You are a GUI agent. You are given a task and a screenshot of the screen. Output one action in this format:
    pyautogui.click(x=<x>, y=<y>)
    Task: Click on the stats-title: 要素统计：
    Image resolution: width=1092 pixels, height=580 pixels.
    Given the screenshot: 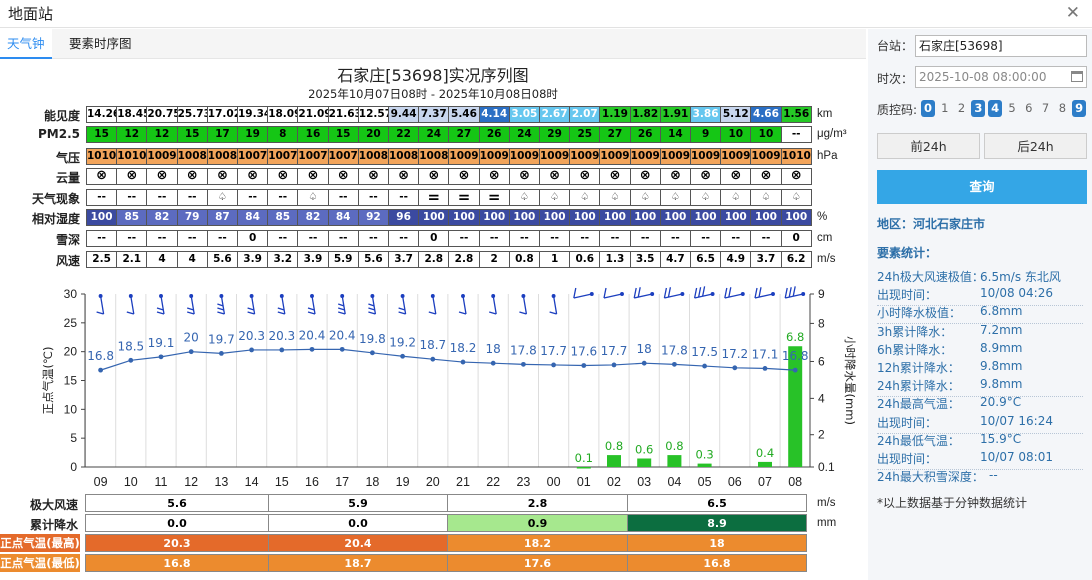 What is the action you would take?
    pyautogui.click(x=907, y=253)
    